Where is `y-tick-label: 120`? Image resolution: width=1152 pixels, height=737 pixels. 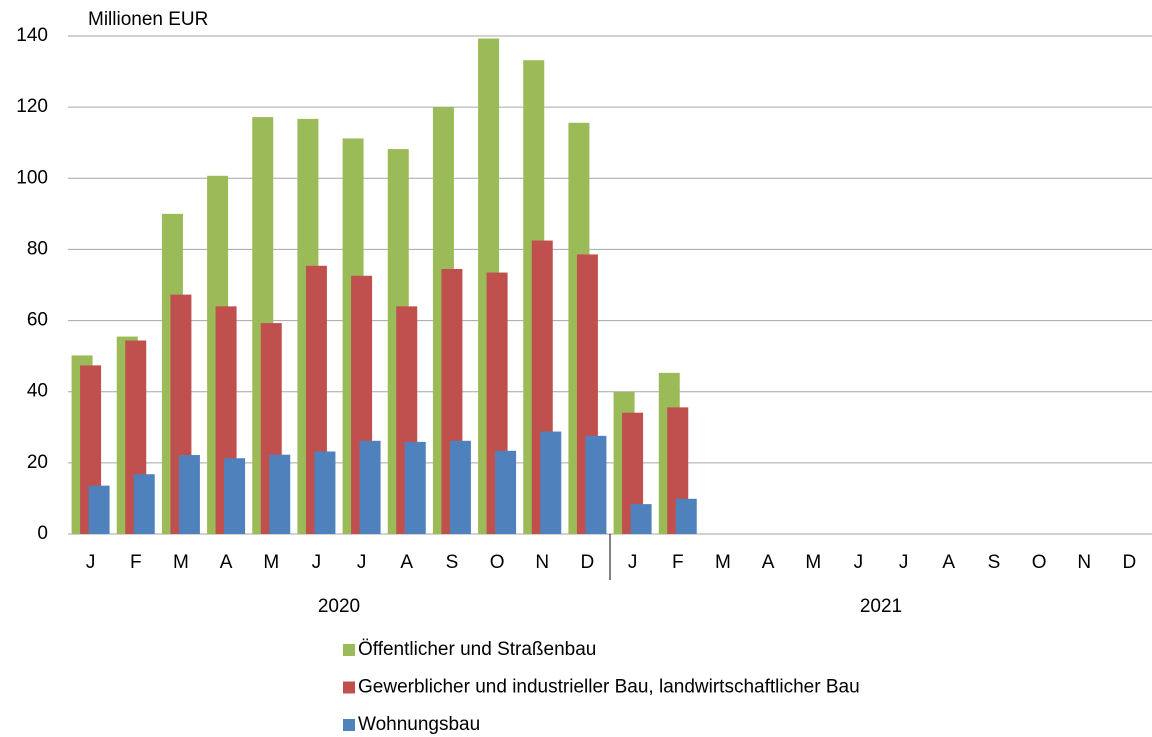 y-tick-label: 120 is located at coordinates (32, 106).